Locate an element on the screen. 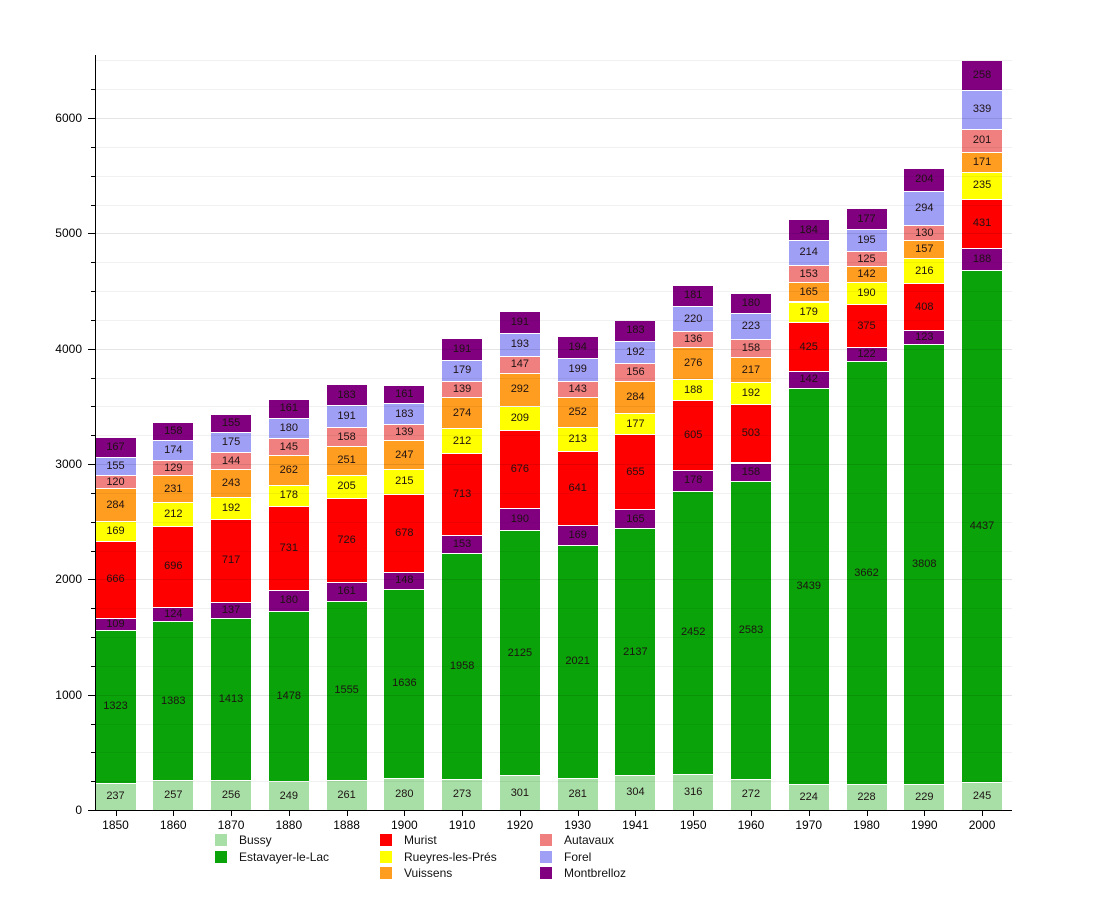 This screenshot has width=1100, height=900. segment-value-label: 136 is located at coordinates (693, 339).